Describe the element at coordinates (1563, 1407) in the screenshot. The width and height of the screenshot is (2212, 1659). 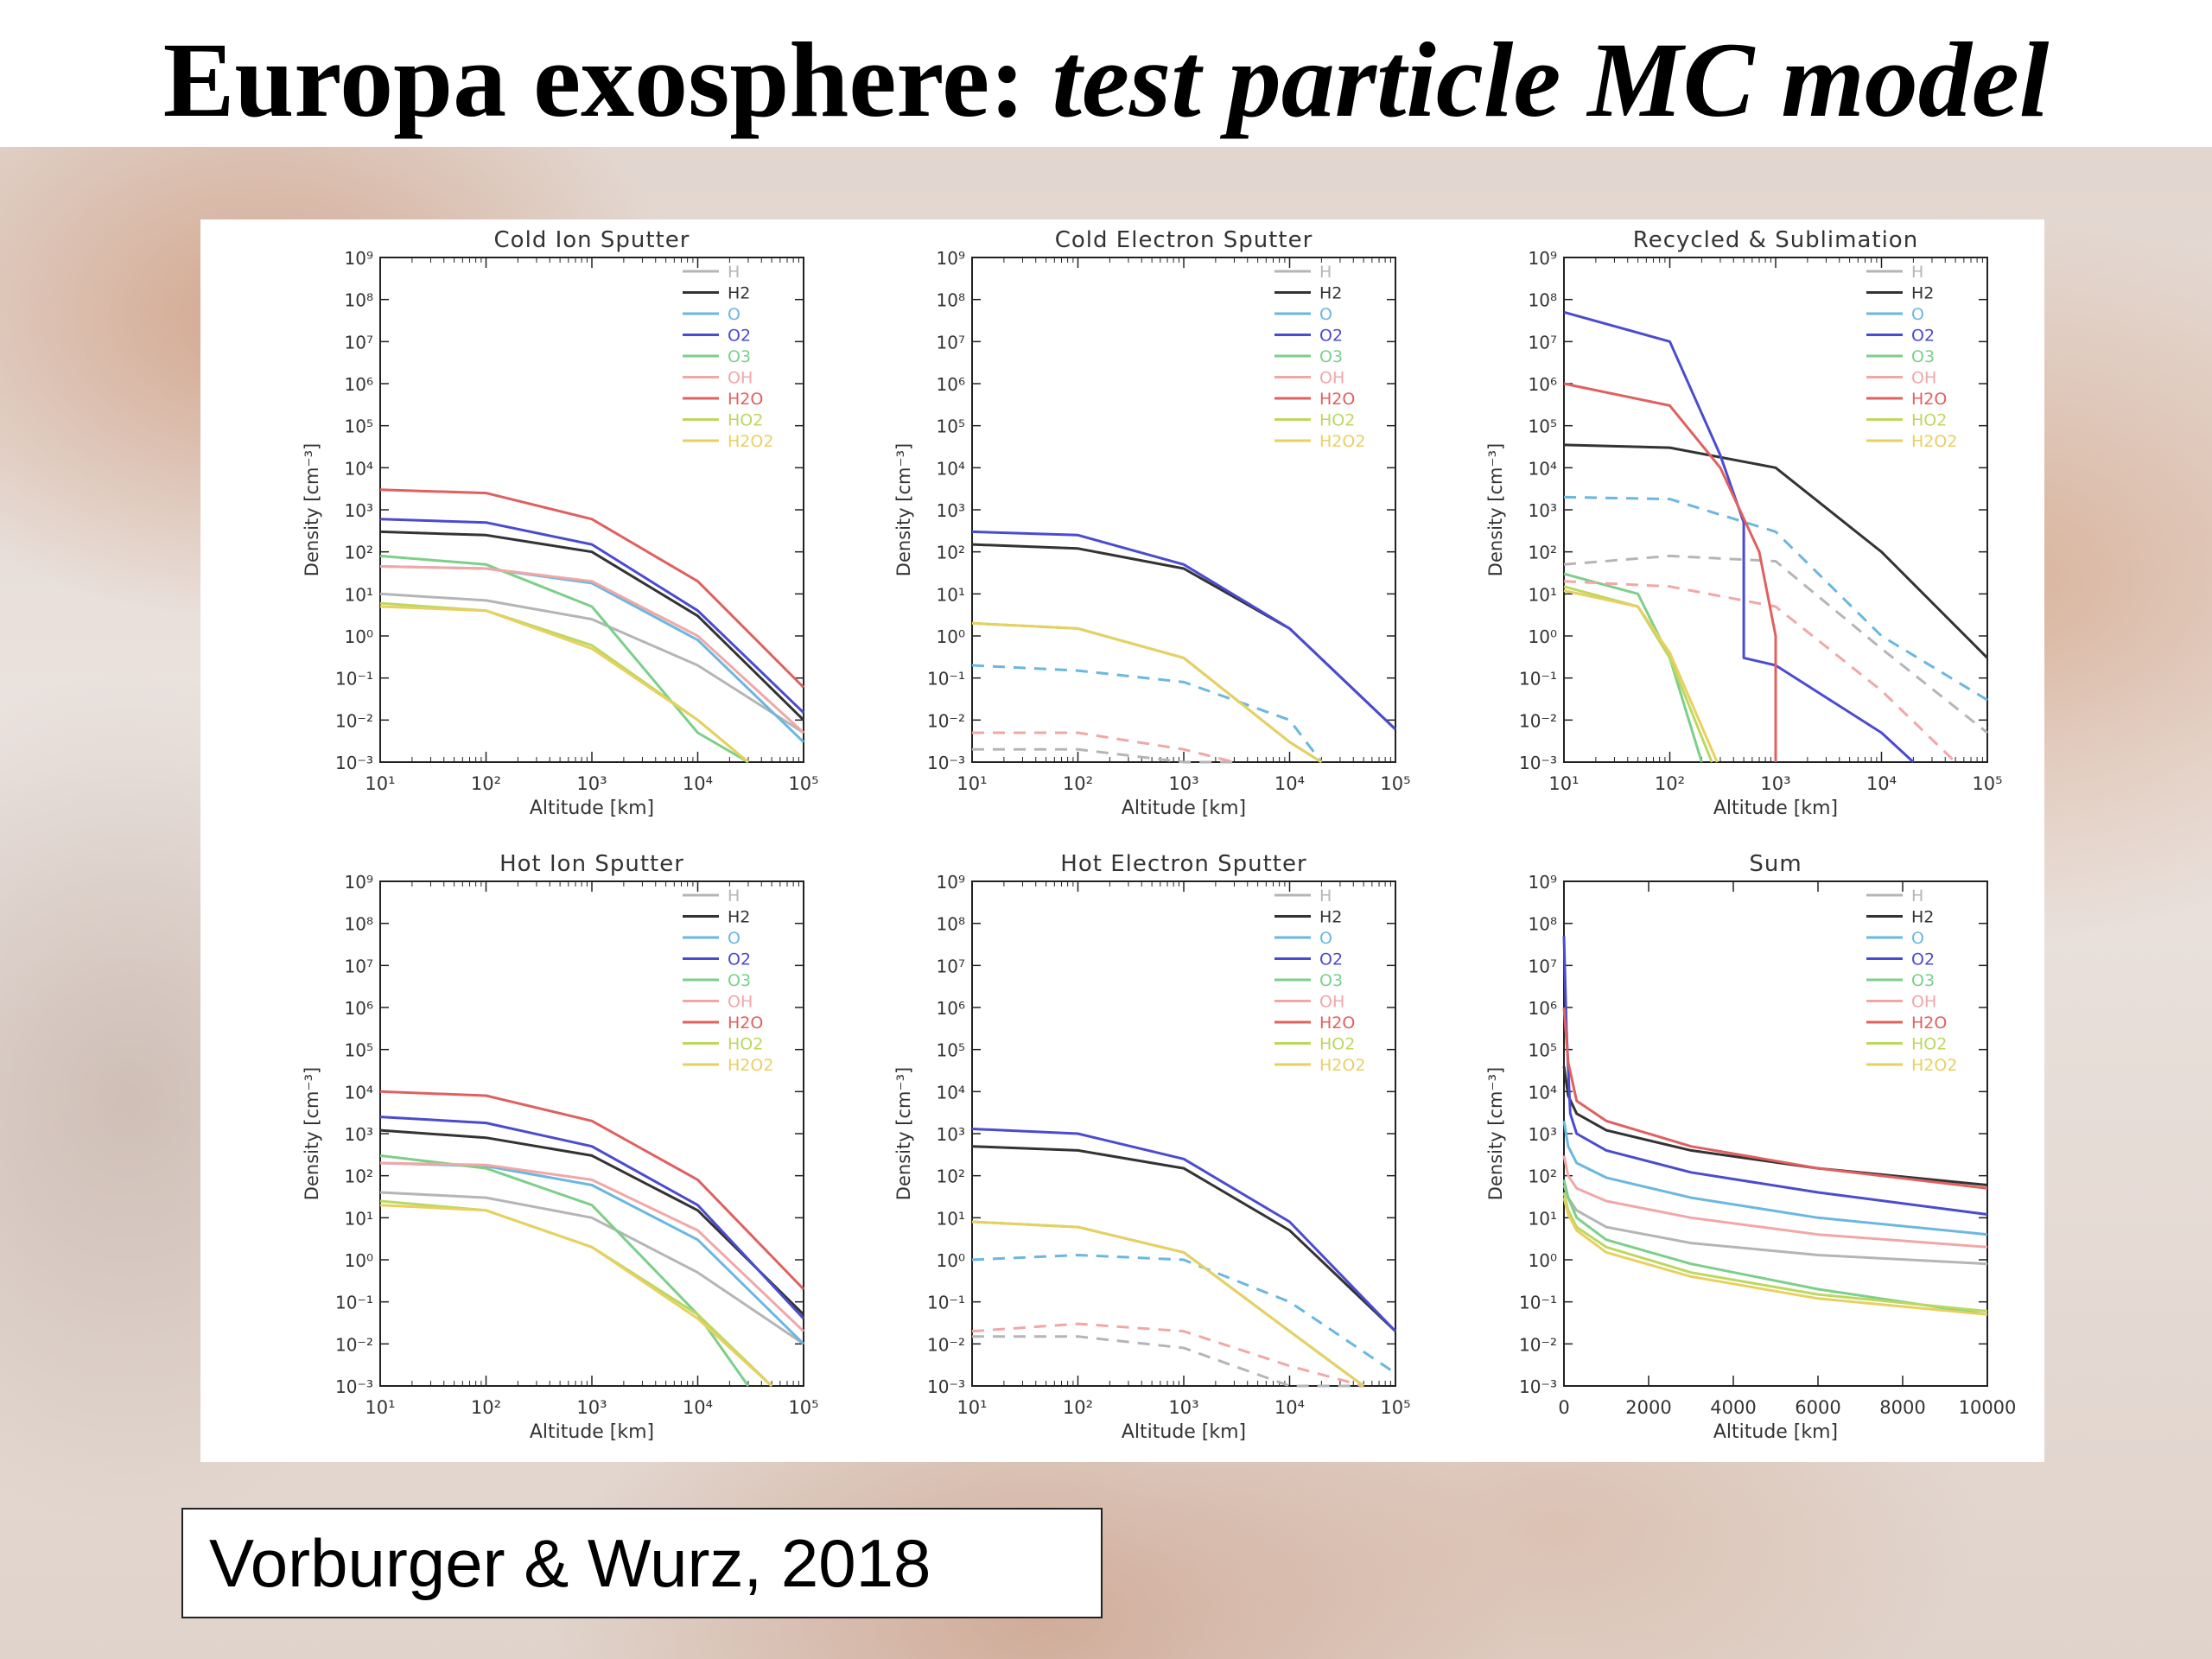
I see `x-tick-label: 0` at that location.